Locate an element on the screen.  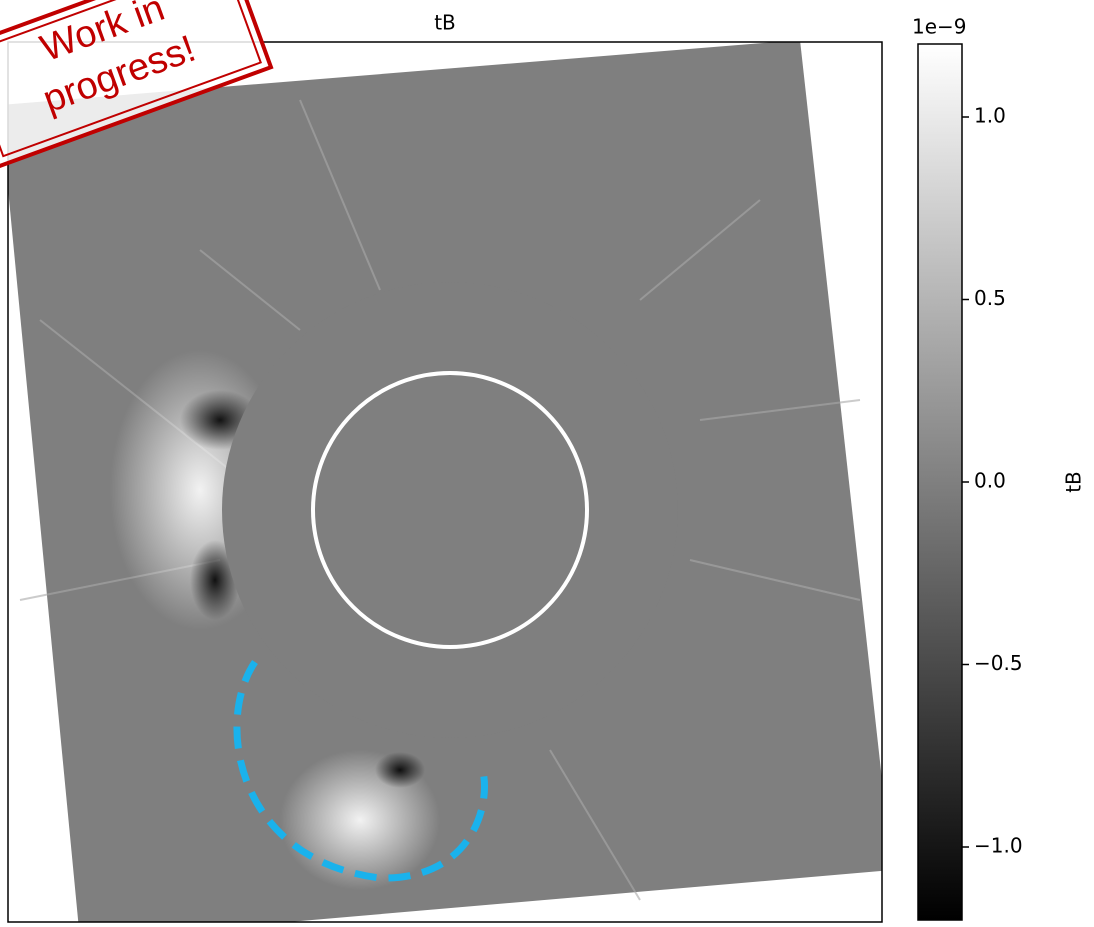
colorbar-tick-label: −1.0 is located at coordinates (998, 846).